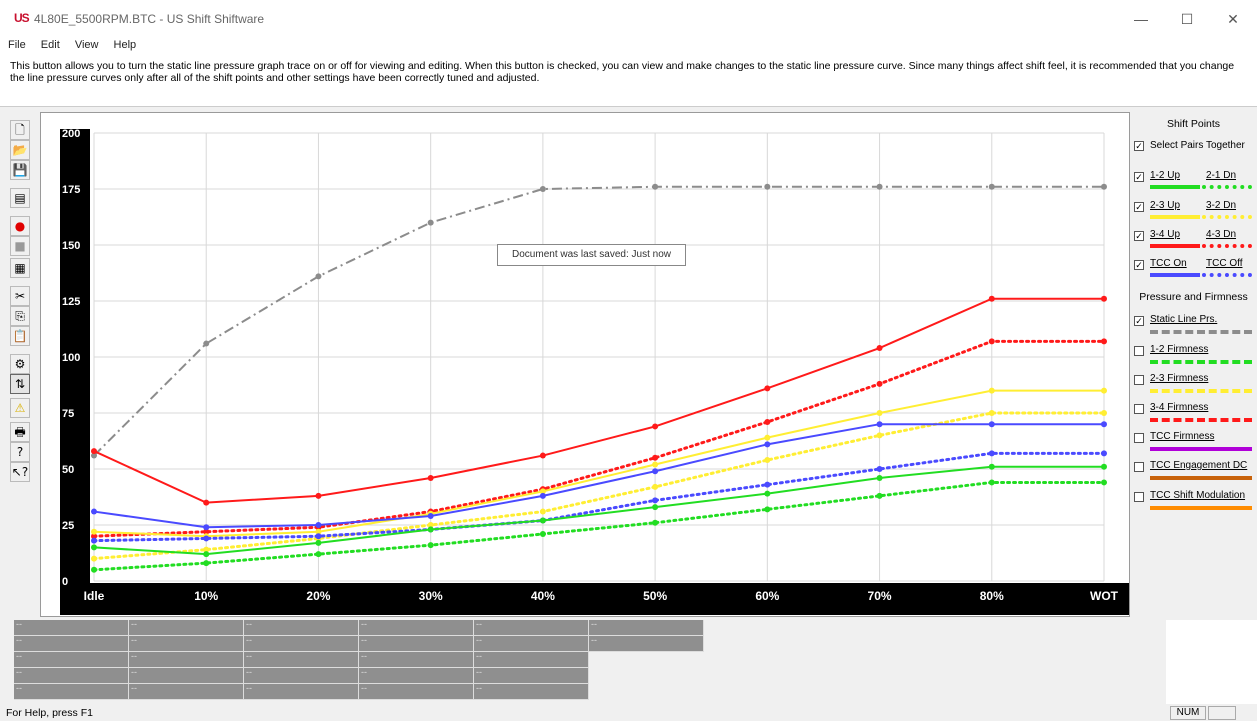  I want to click on select-pairs-checkbox: ✓, so click(1139, 146).